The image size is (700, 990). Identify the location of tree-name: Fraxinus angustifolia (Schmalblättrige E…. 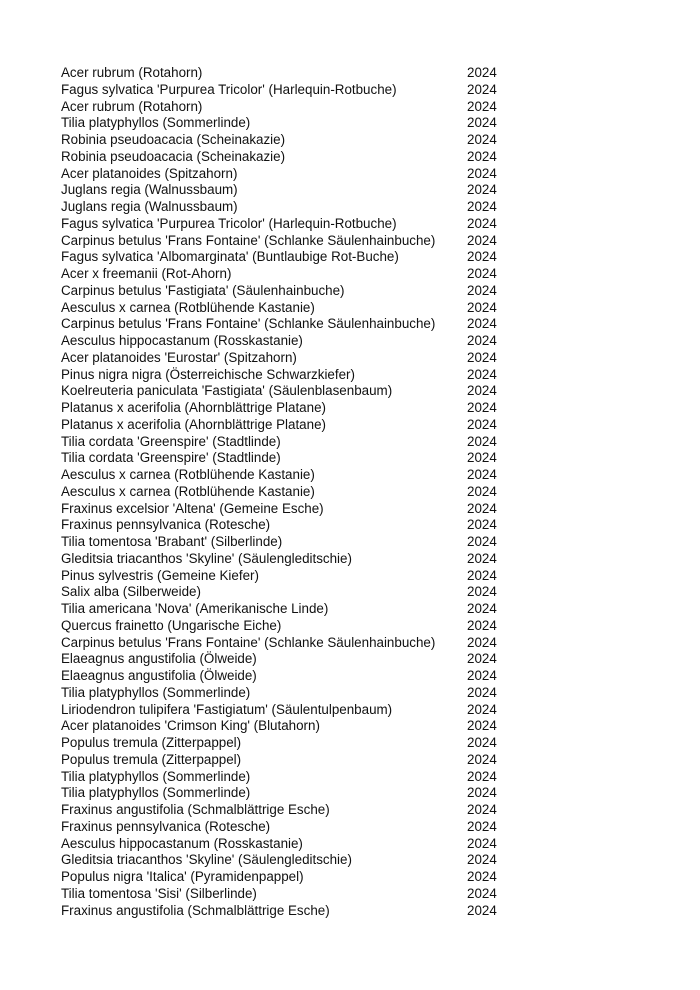
(195, 809).